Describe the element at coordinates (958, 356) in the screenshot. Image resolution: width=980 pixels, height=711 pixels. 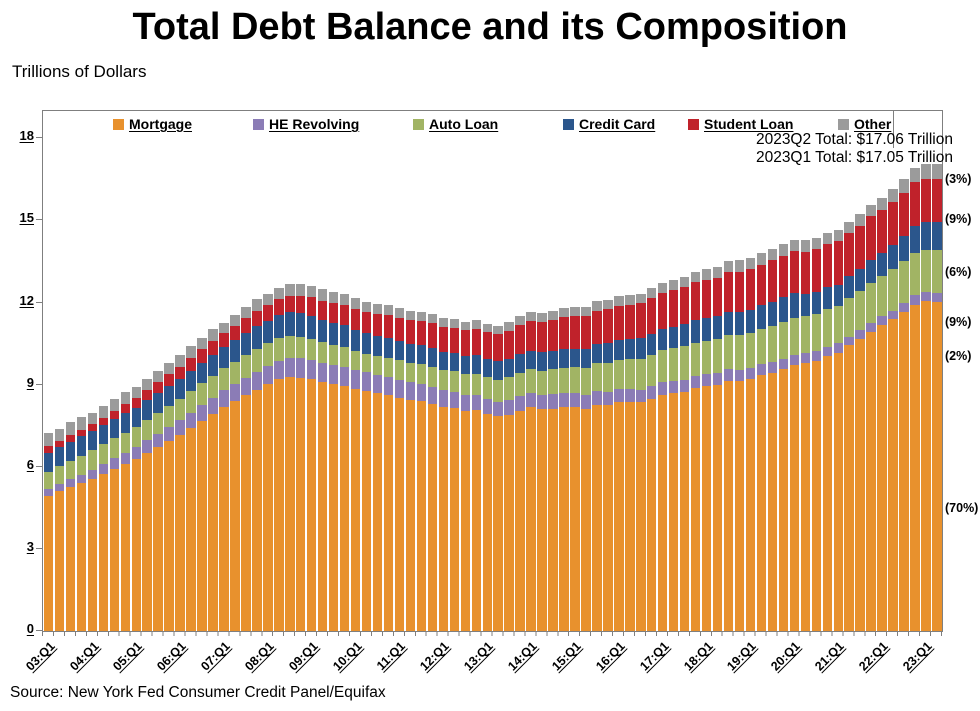
I see `share-label-he-revolving: (2%)` at that location.